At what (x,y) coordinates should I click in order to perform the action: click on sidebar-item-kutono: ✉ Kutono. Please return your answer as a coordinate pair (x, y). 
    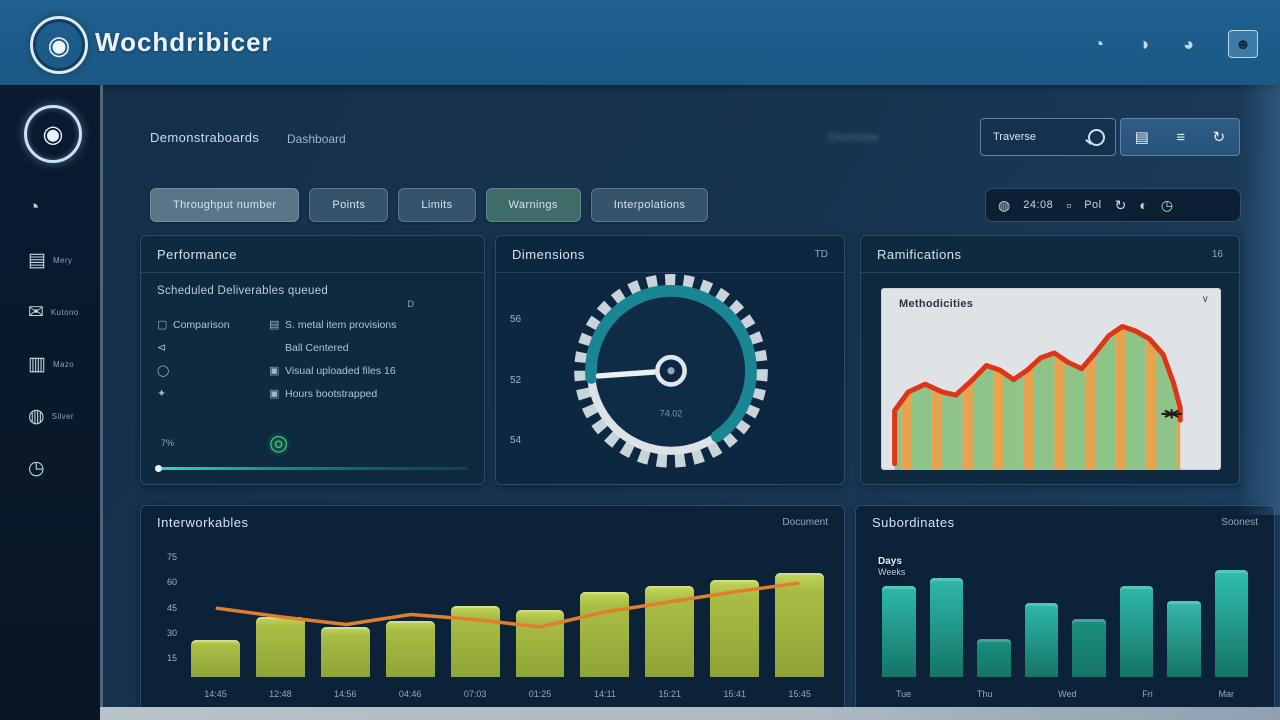
    Looking at the image, I should click on (50, 312).